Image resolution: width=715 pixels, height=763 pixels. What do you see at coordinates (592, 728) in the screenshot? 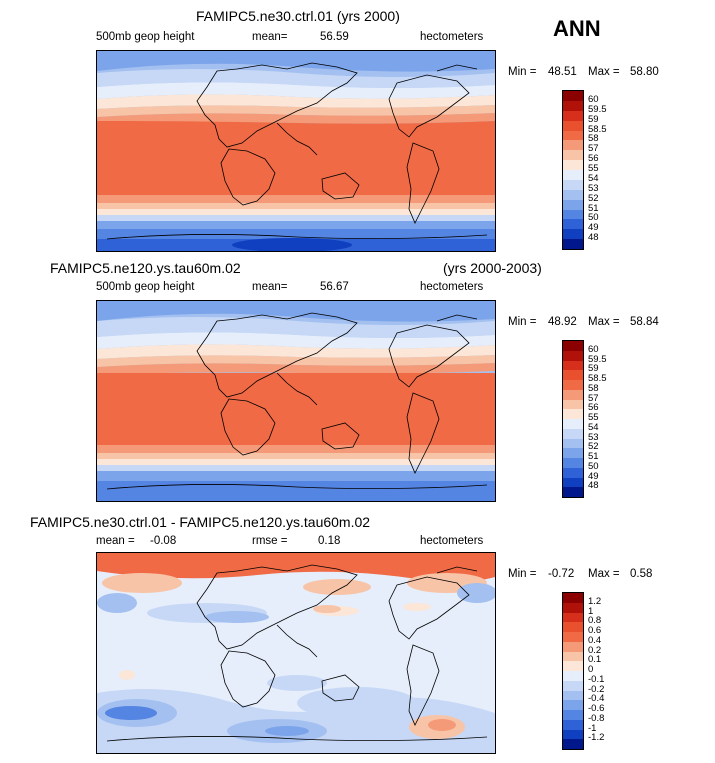
I see `colorbar-label: -1` at bounding box center [592, 728].